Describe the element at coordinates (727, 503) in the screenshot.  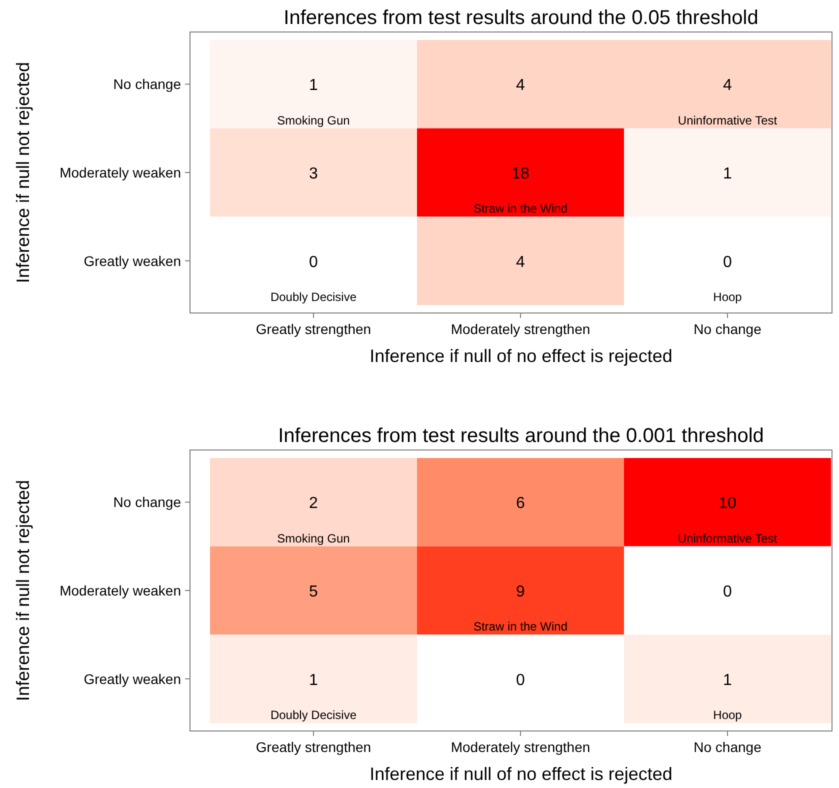
I see `data-label: 10` at that location.